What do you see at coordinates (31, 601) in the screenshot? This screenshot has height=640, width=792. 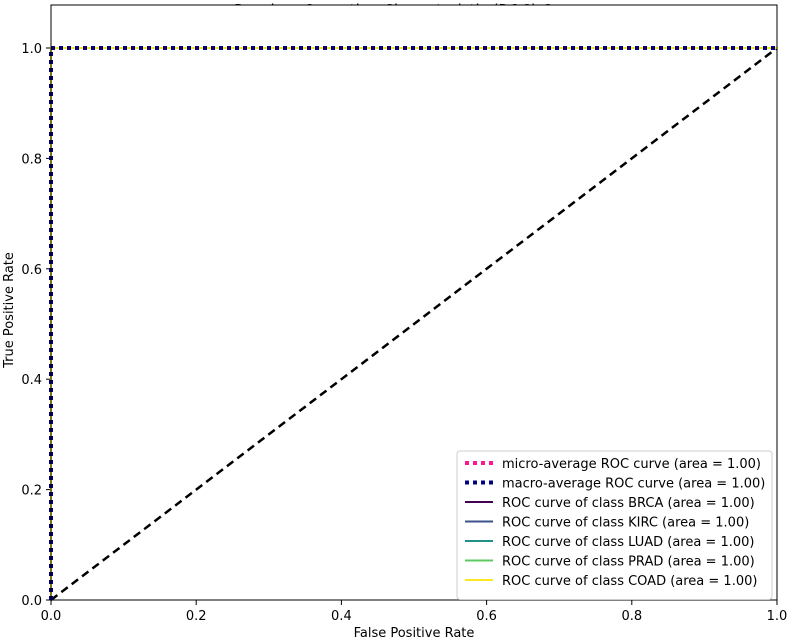 I see `y-tick-label: 0.0` at bounding box center [31, 601].